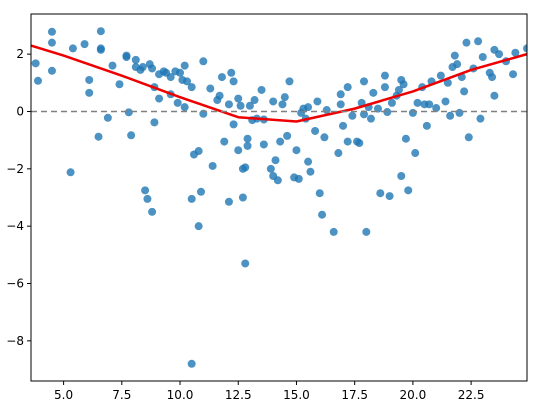 This screenshot has width=543, height=412. What do you see at coordinates (238, 395) in the screenshot?
I see `x-tick-label: 12.5` at bounding box center [238, 395].